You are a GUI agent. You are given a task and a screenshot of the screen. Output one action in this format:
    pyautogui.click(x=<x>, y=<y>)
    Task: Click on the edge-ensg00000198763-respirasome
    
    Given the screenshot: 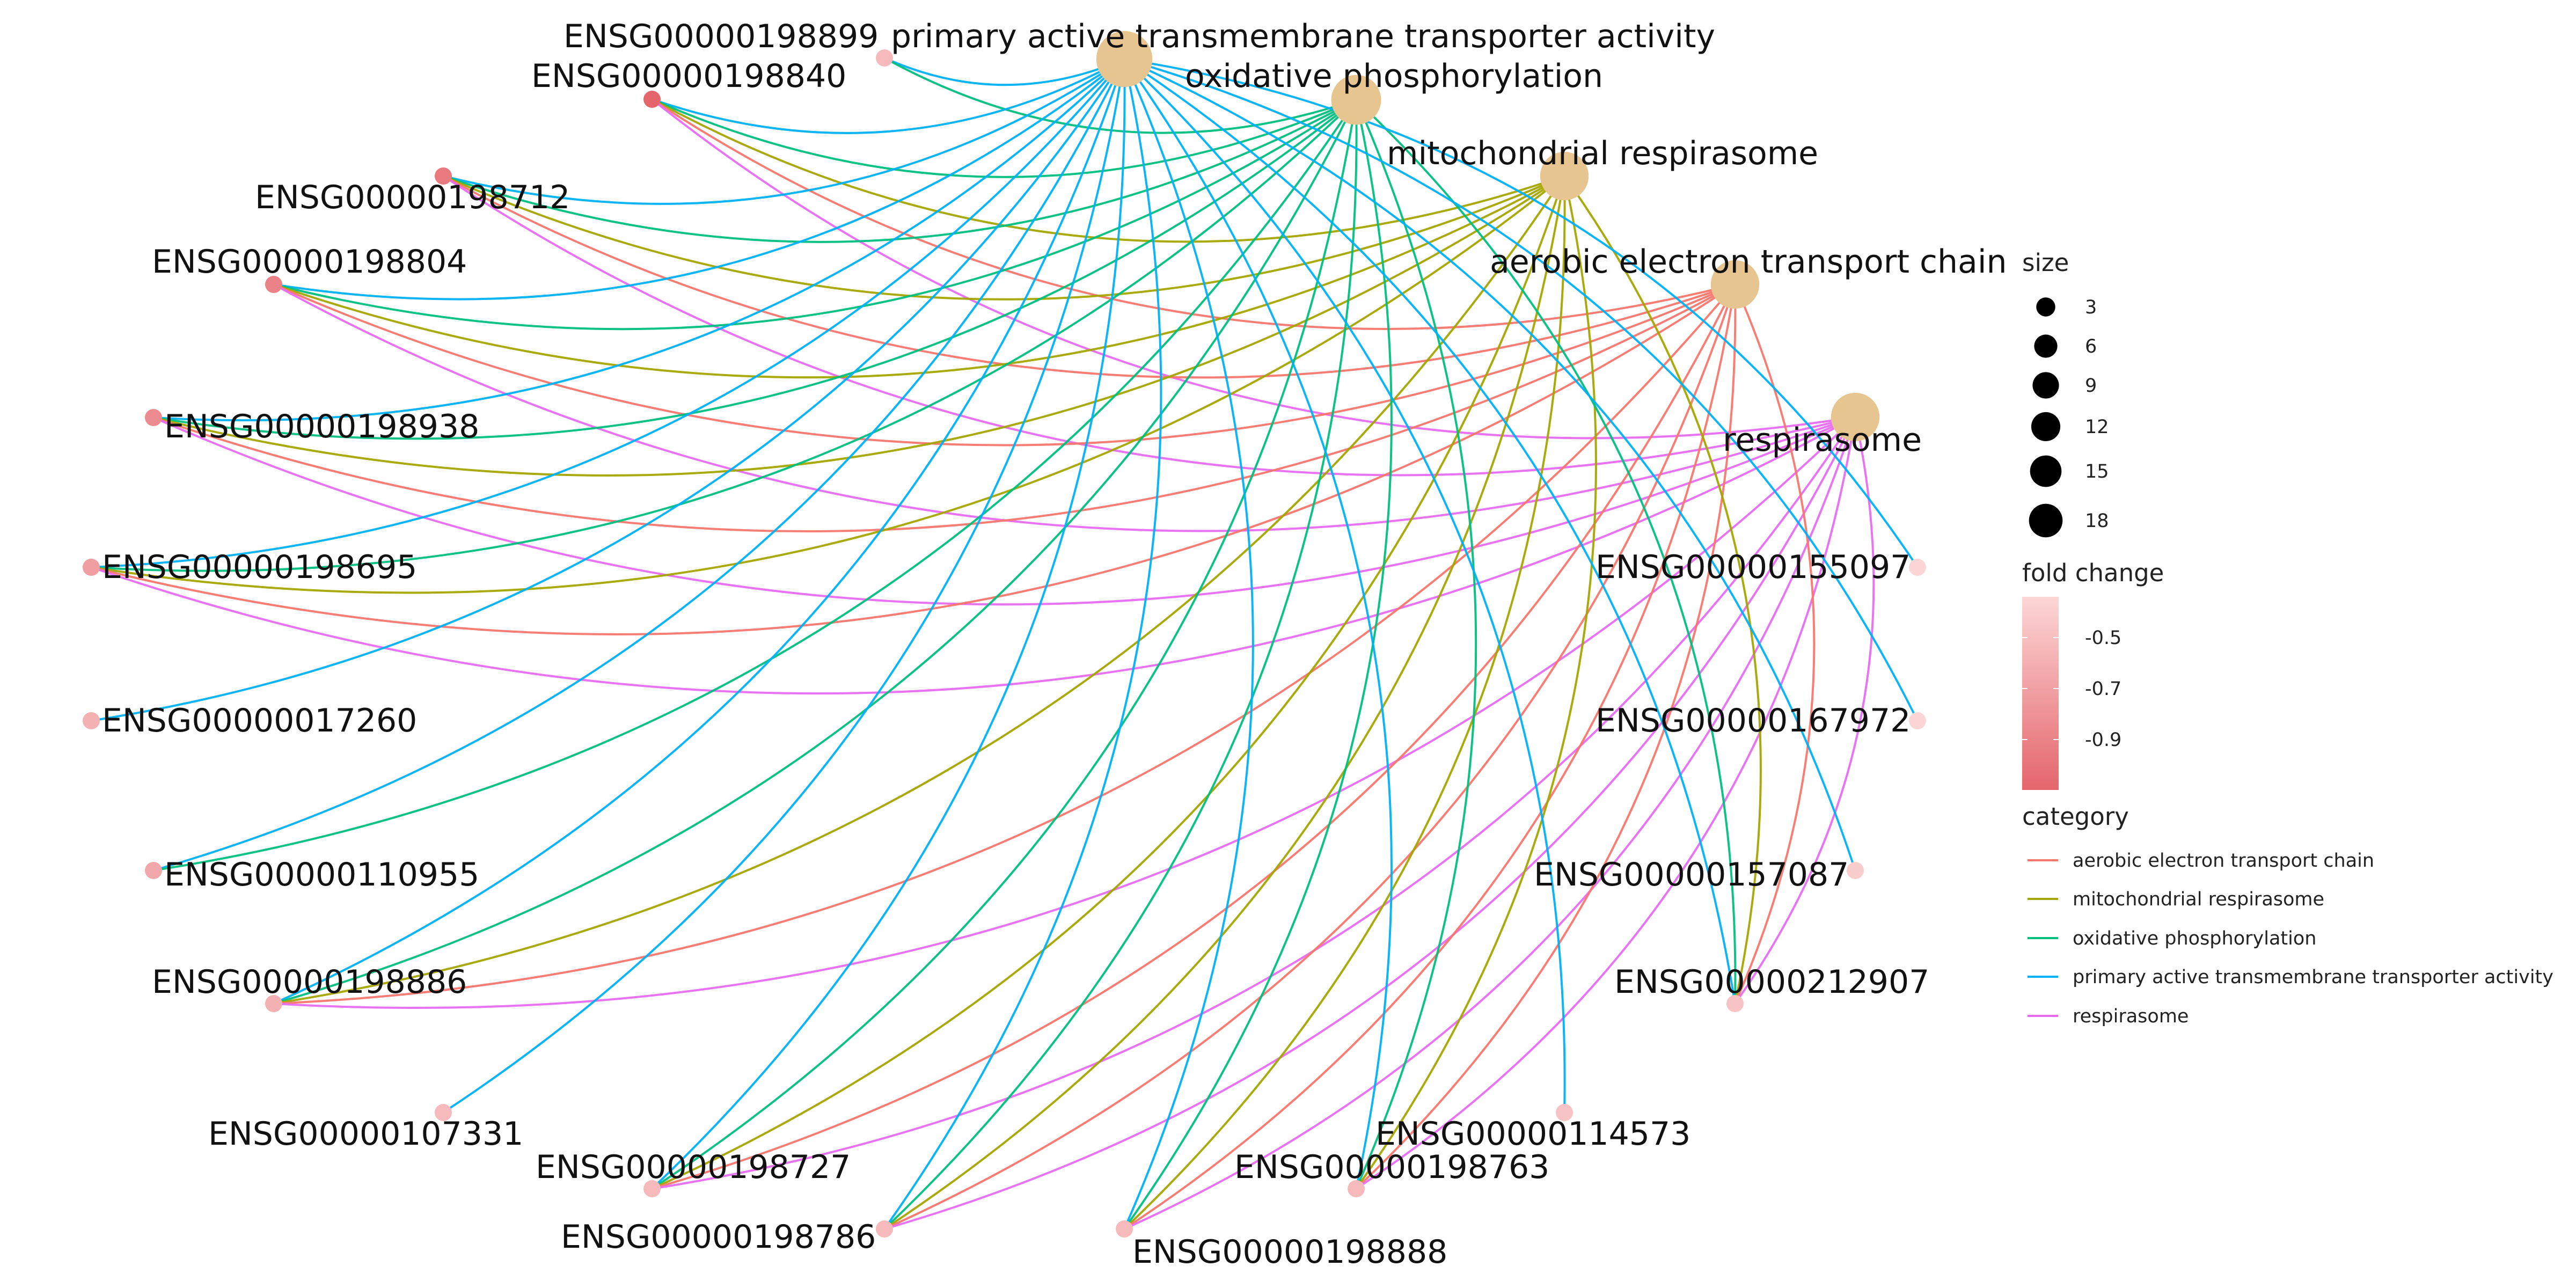 What is the action you would take?
    pyautogui.click(x=1605, y=803)
    